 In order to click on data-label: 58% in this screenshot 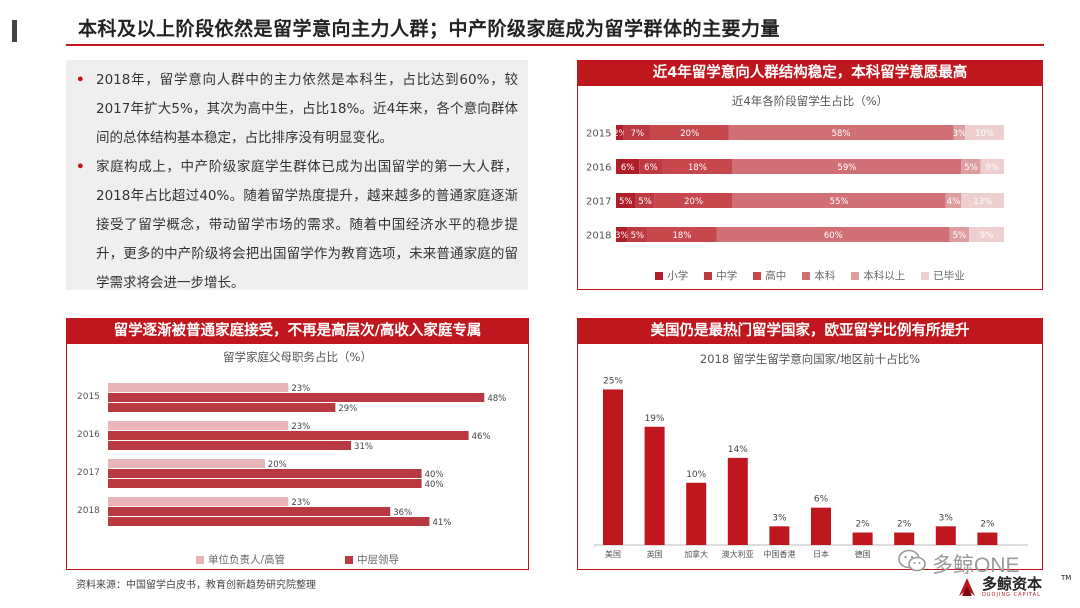, I will do `click(841, 134)`.